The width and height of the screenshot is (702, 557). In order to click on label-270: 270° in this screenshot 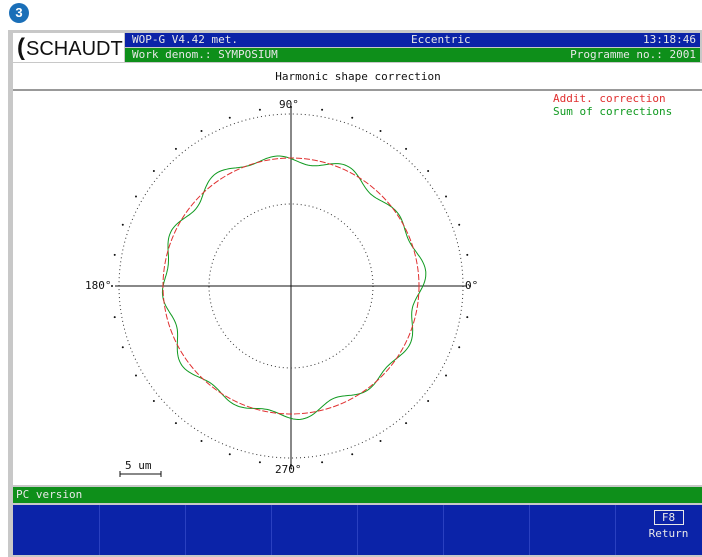, I will do `click(288, 469)`.